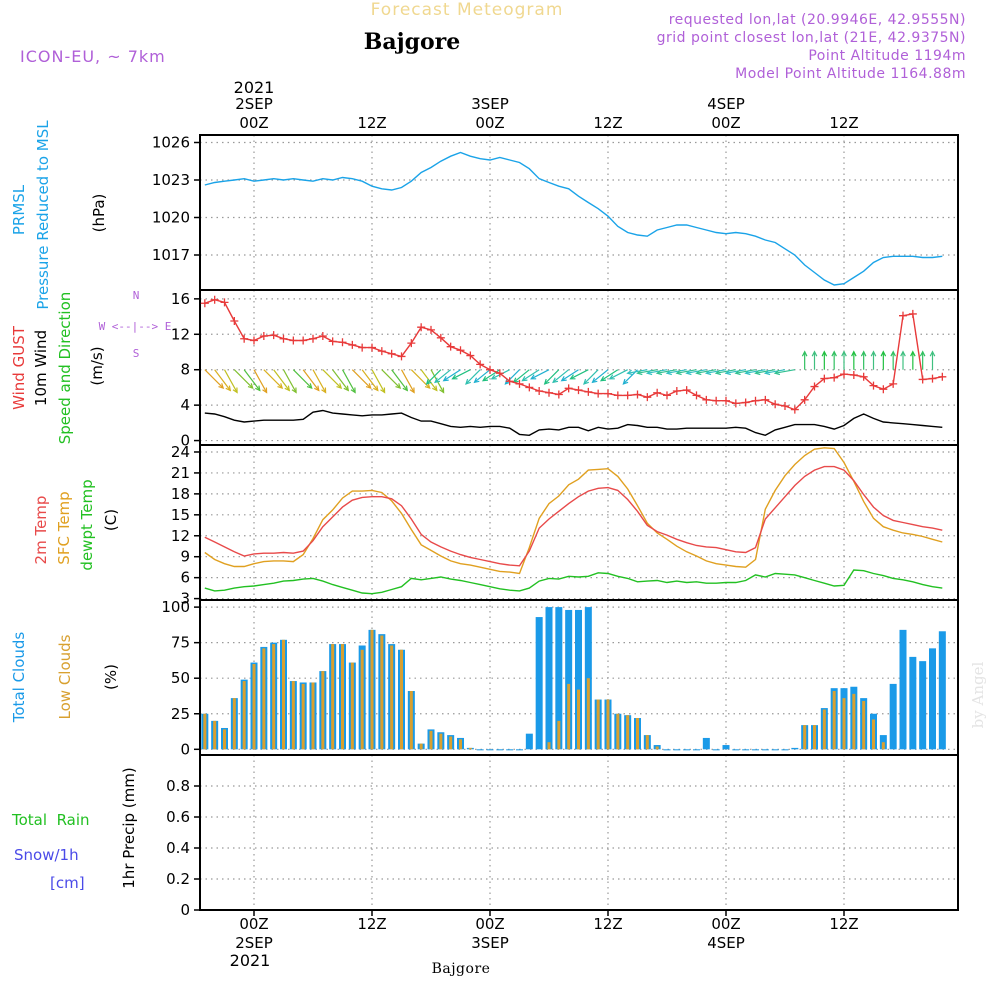 The height and width of the screenshot is (1000, 1000). Describe the element at coordinates (180, 515) in the screenshot. I see `y-tick-label: 15` at that location.